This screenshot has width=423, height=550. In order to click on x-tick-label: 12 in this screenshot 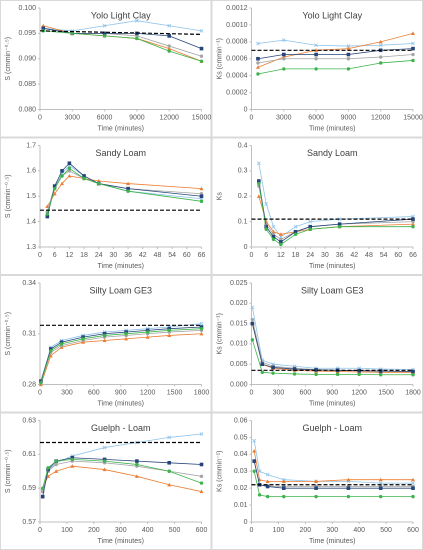, I will do `click(281, 255)`.